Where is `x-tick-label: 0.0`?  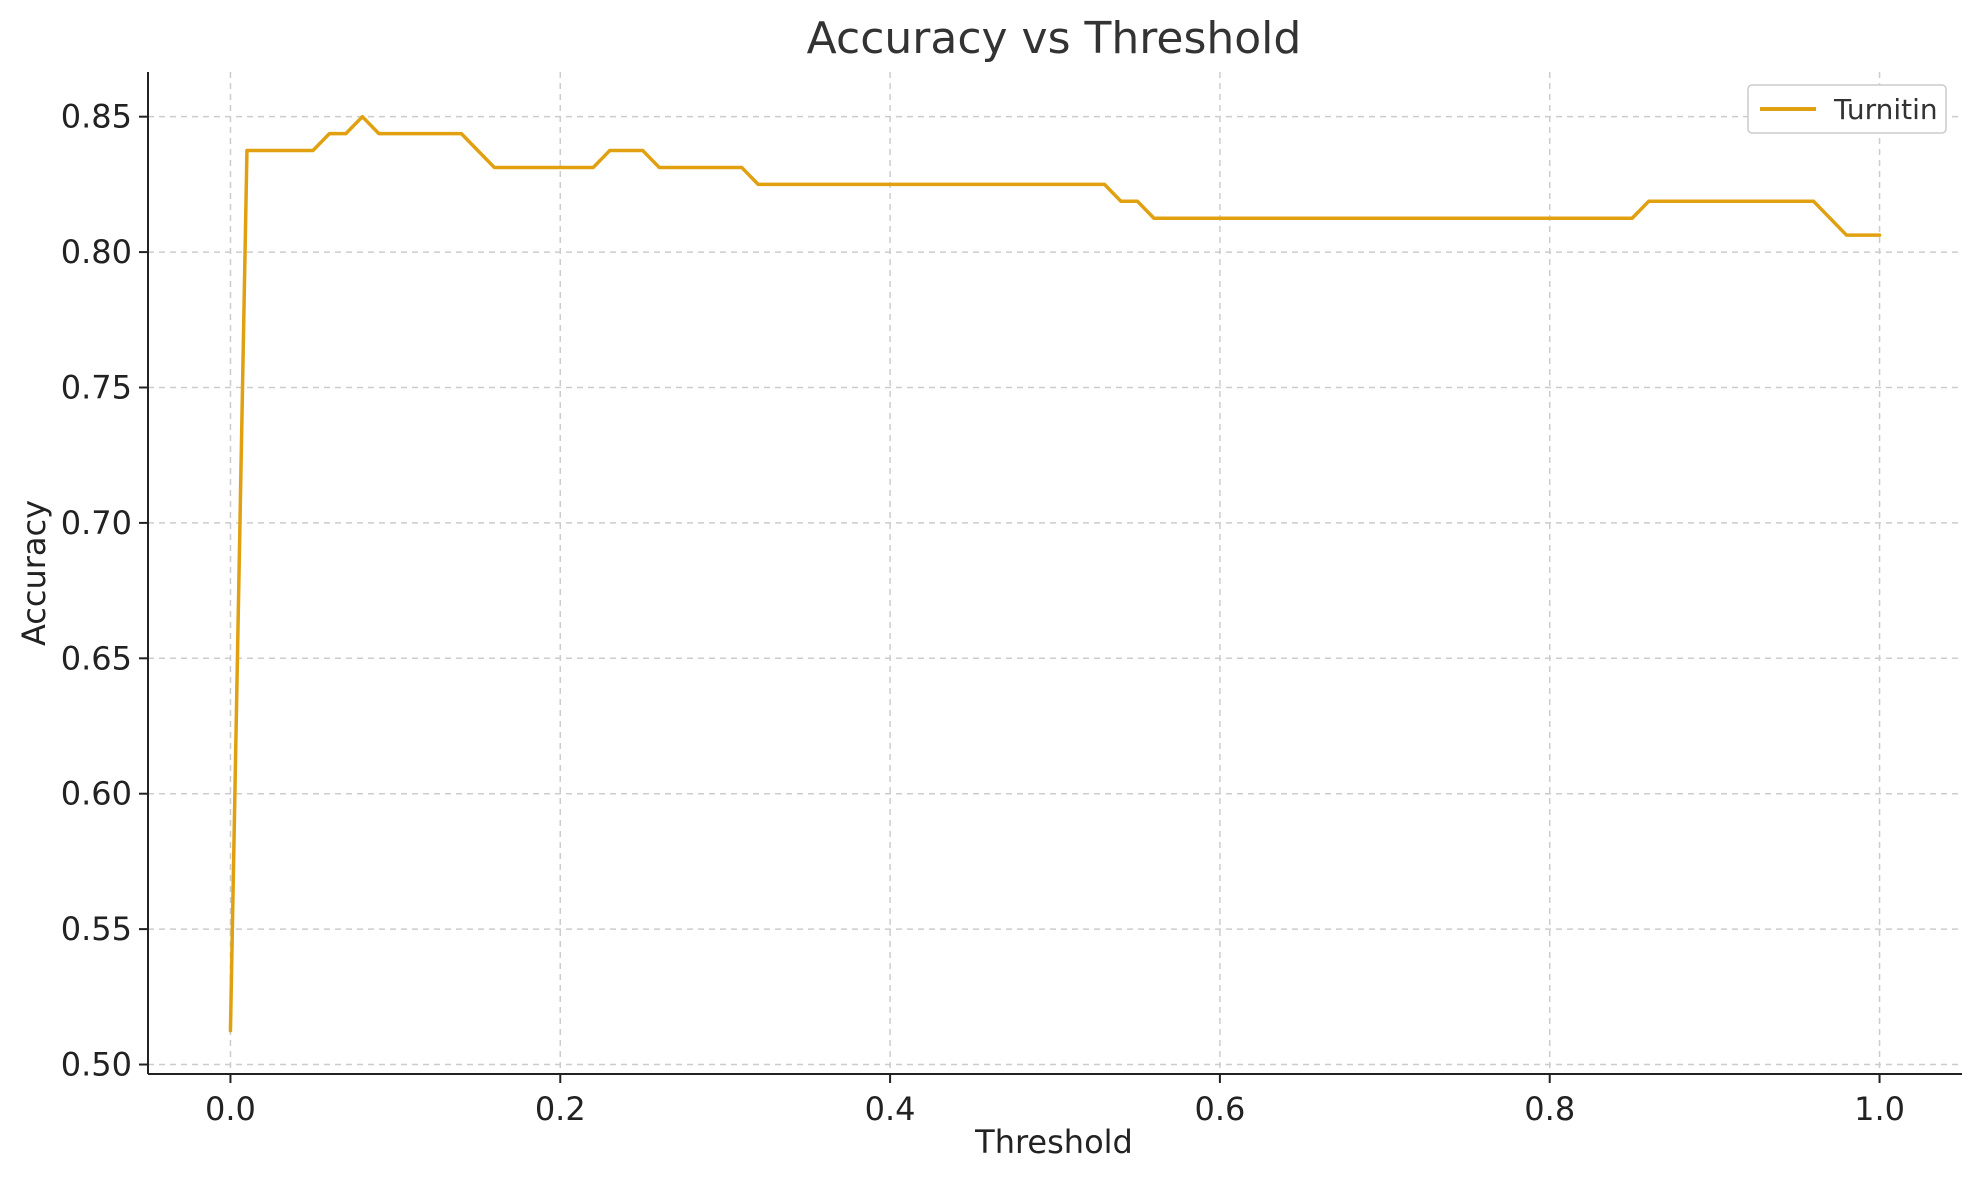
x-tick-label: 0.0 is located at coordinates (230, 1109).